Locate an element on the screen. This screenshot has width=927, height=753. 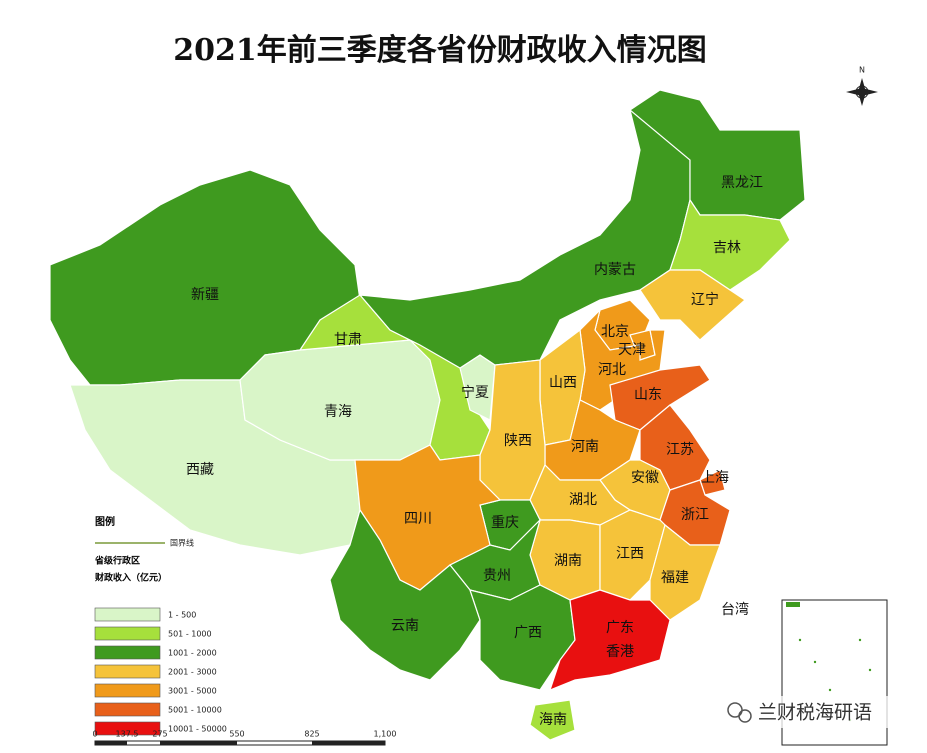
province-label: 甘肃 is located at coordinates (348, 340).